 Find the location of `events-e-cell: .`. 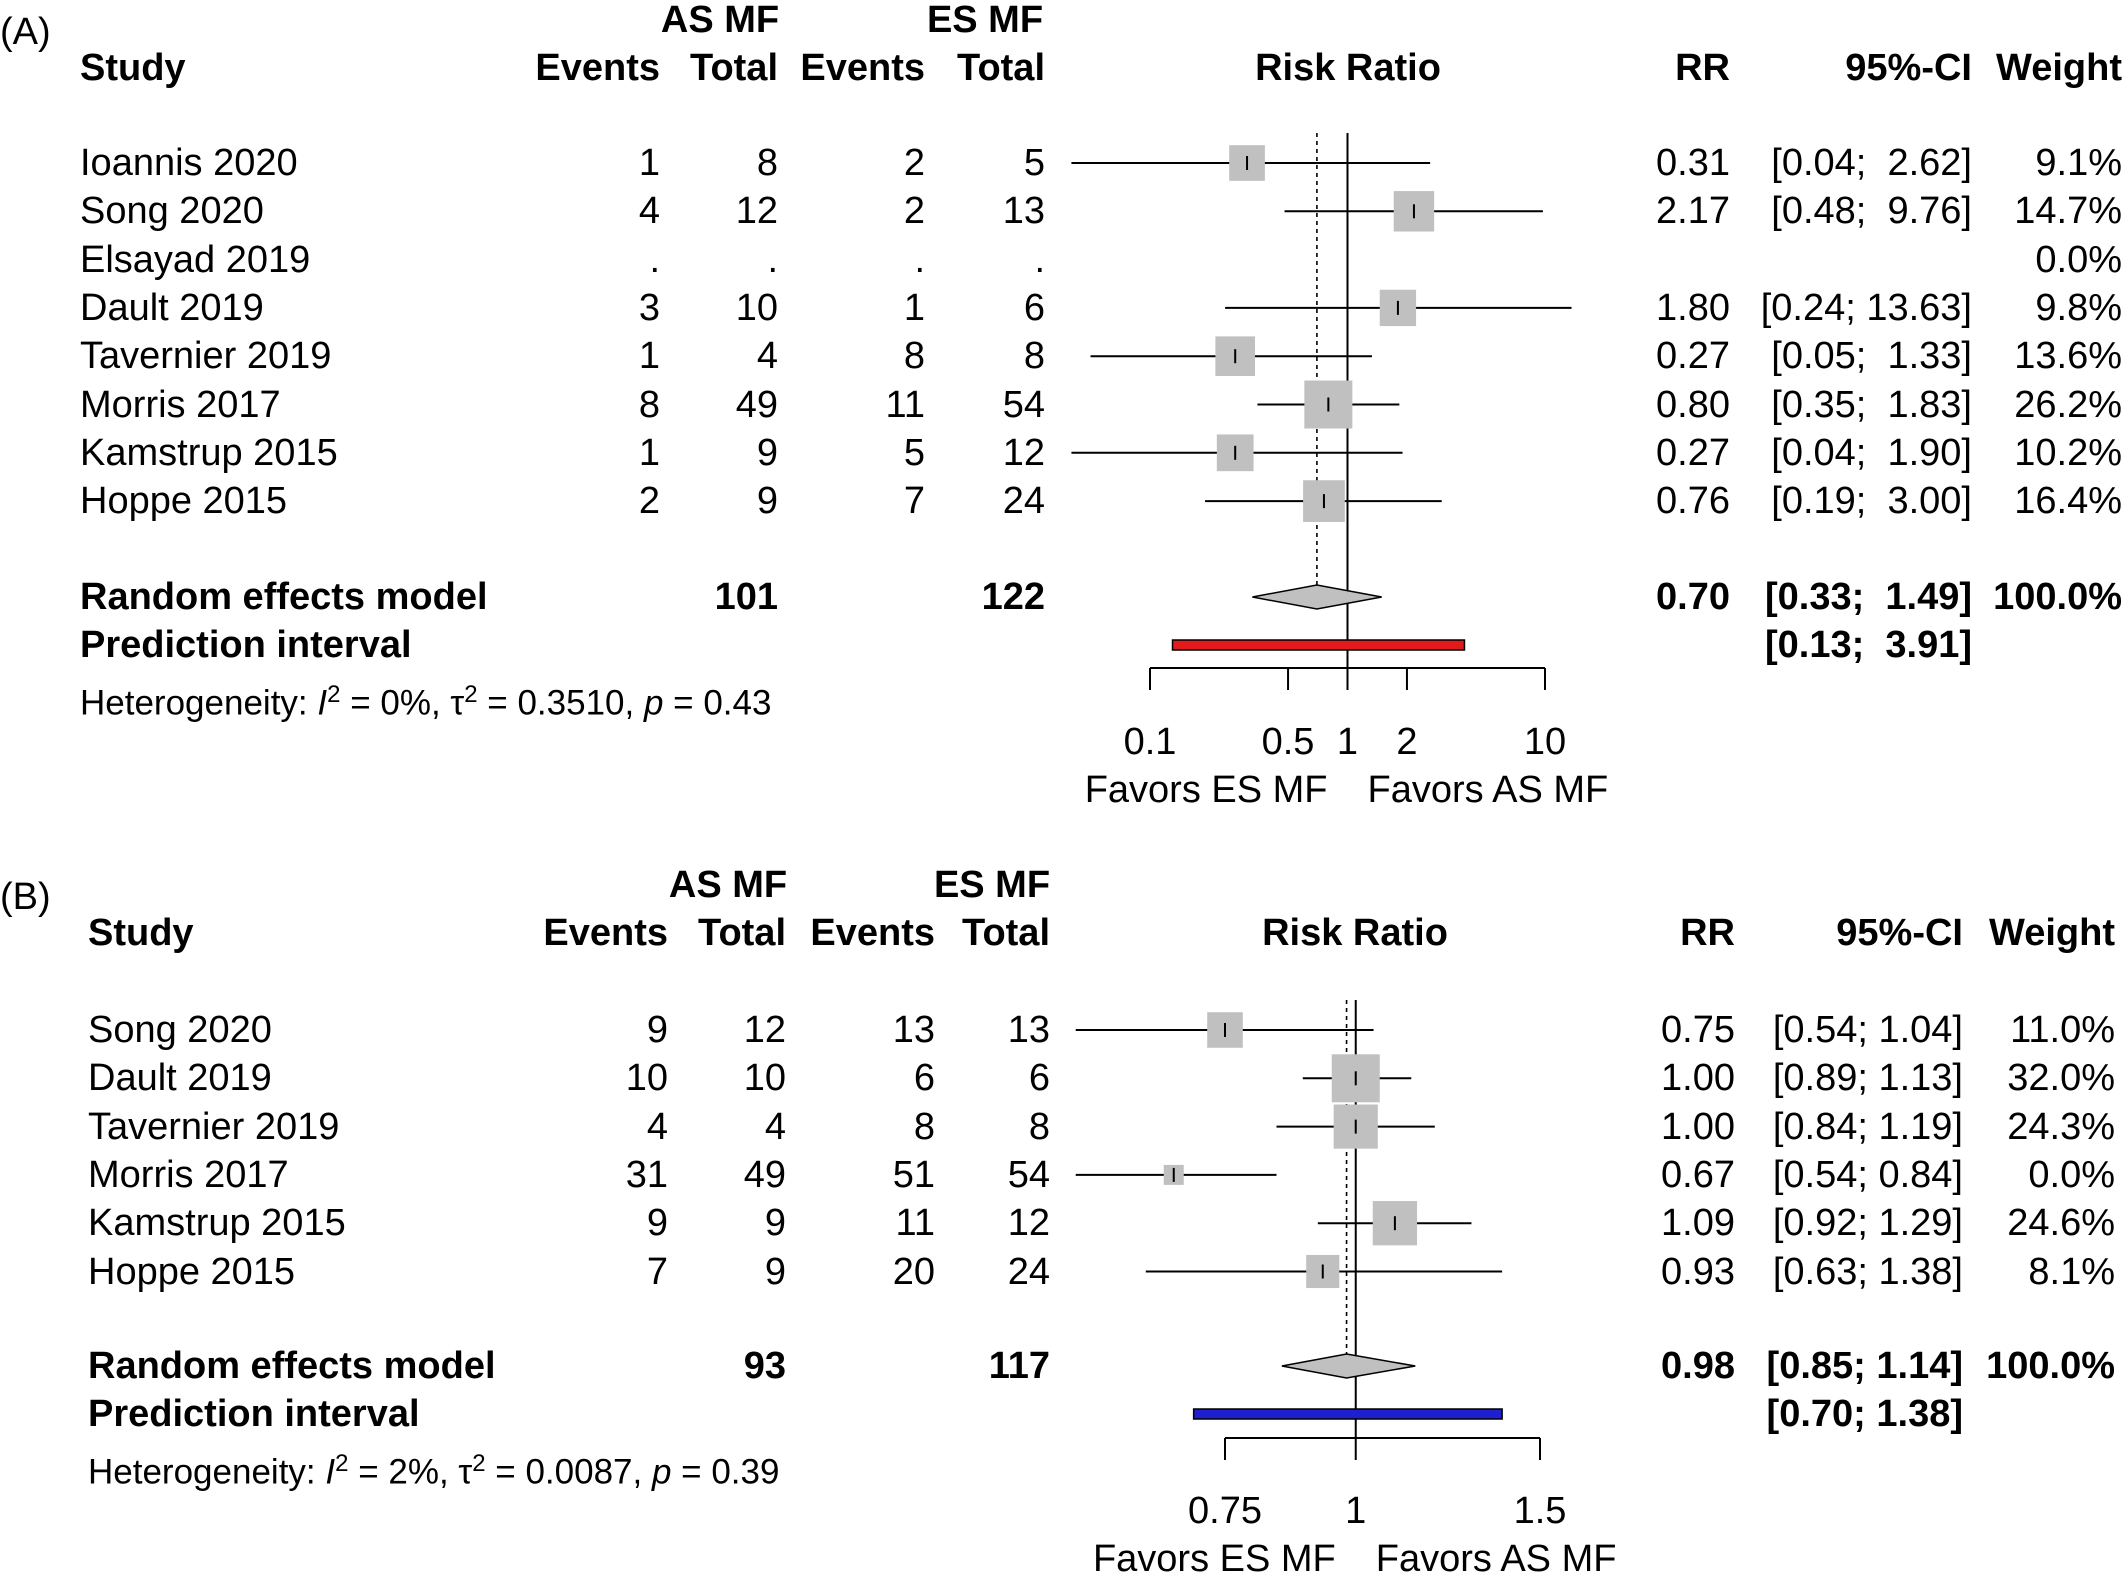

events-e-cell: . is located at coordinates (654, 259).